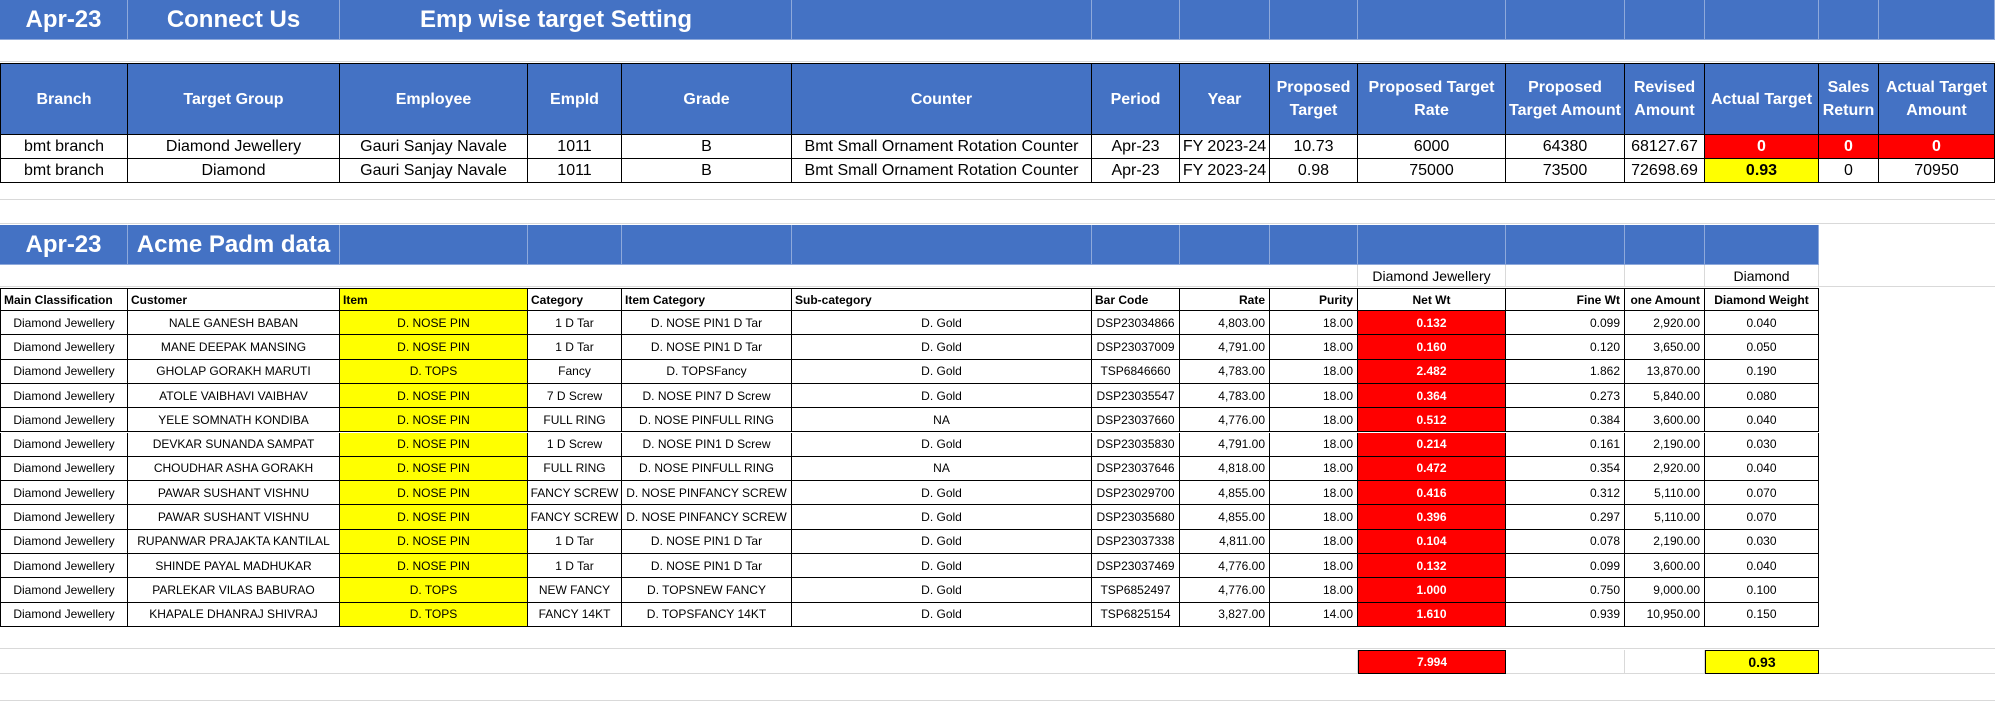 This screenshot has height=701, width=1995. Describe the element at coordinates (1432, 662) in the screenshot. I see `net-wt-total: 7.994` at that location.